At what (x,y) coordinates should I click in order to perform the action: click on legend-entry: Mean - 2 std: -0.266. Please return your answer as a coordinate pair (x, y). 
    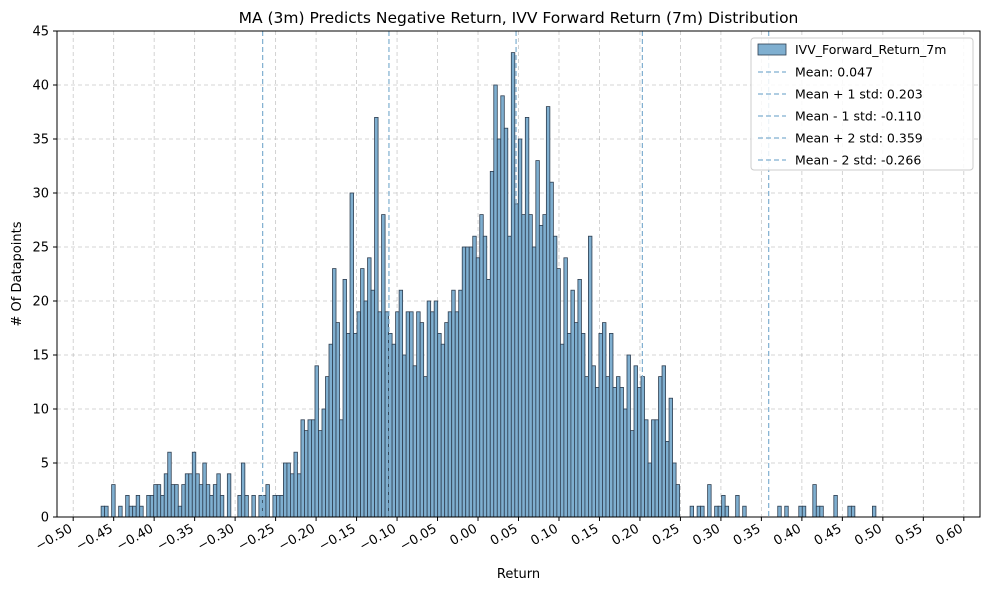
    Looking at the image, I should click on (858, 160).